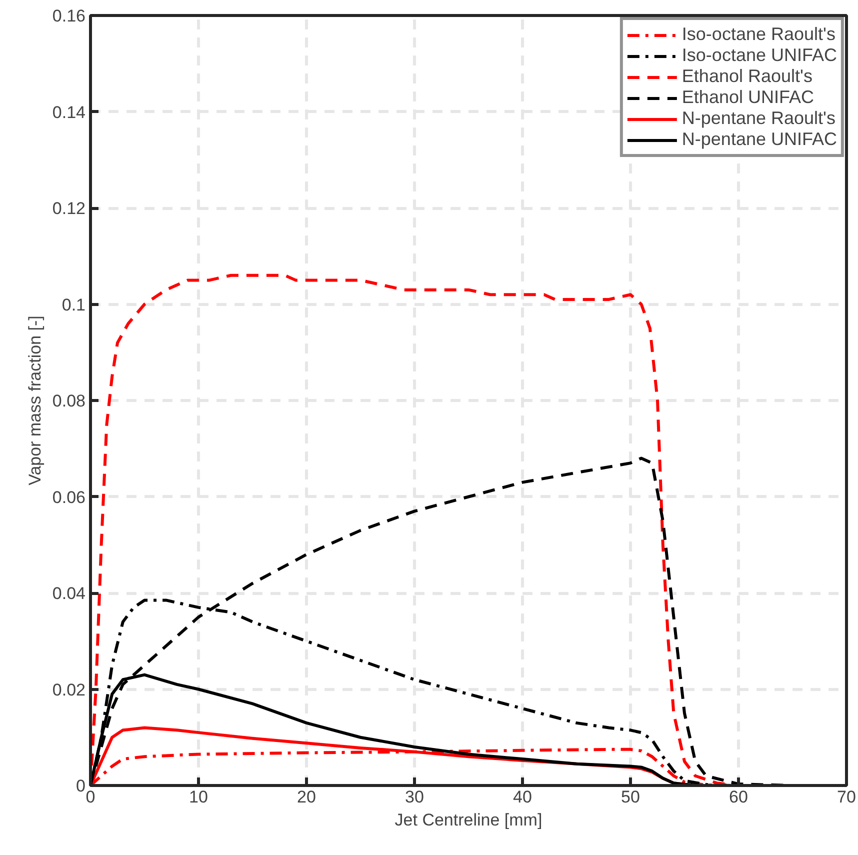 The image size is (858, 855). Describe the element at coordinates (759, 139) in the screenshot. I see `legend-label: N-pentane UNIFAC` at that location.